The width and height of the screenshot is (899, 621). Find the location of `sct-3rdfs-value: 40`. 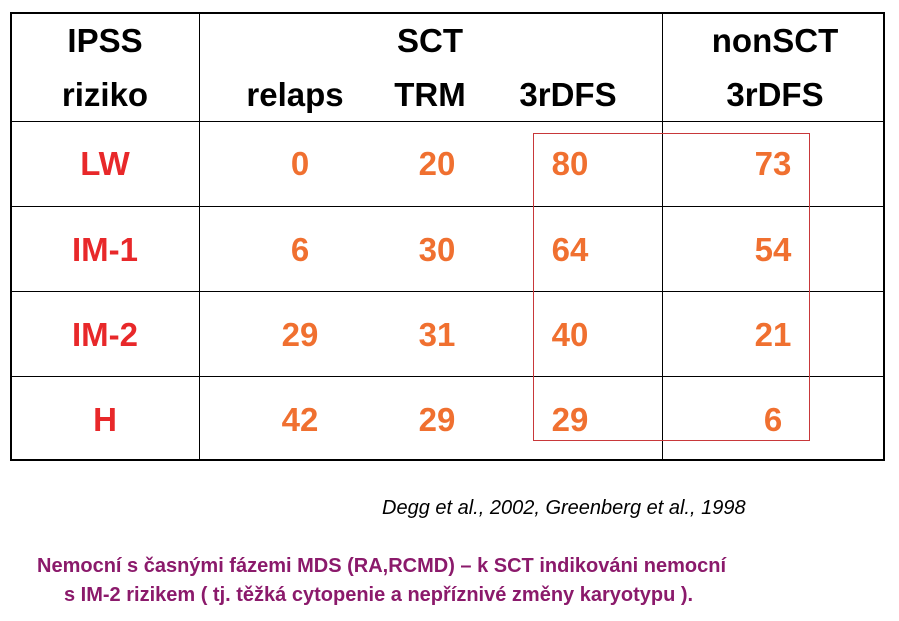

sct-3rdfs-value: 40 is located at coordinates (570, 334).